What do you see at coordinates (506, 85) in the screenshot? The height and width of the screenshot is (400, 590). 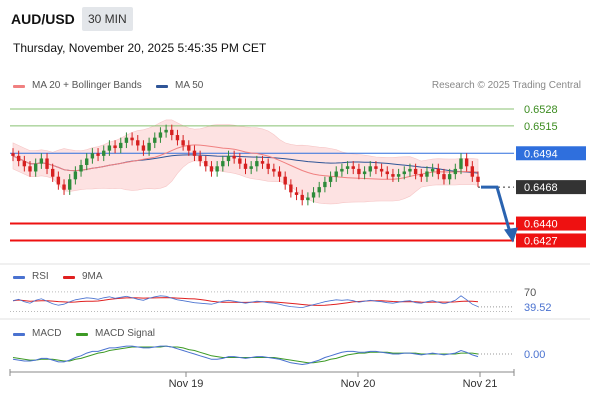 I see `chart-credit: Research © 2025 Trading Central` at bounding box center [506, 85].